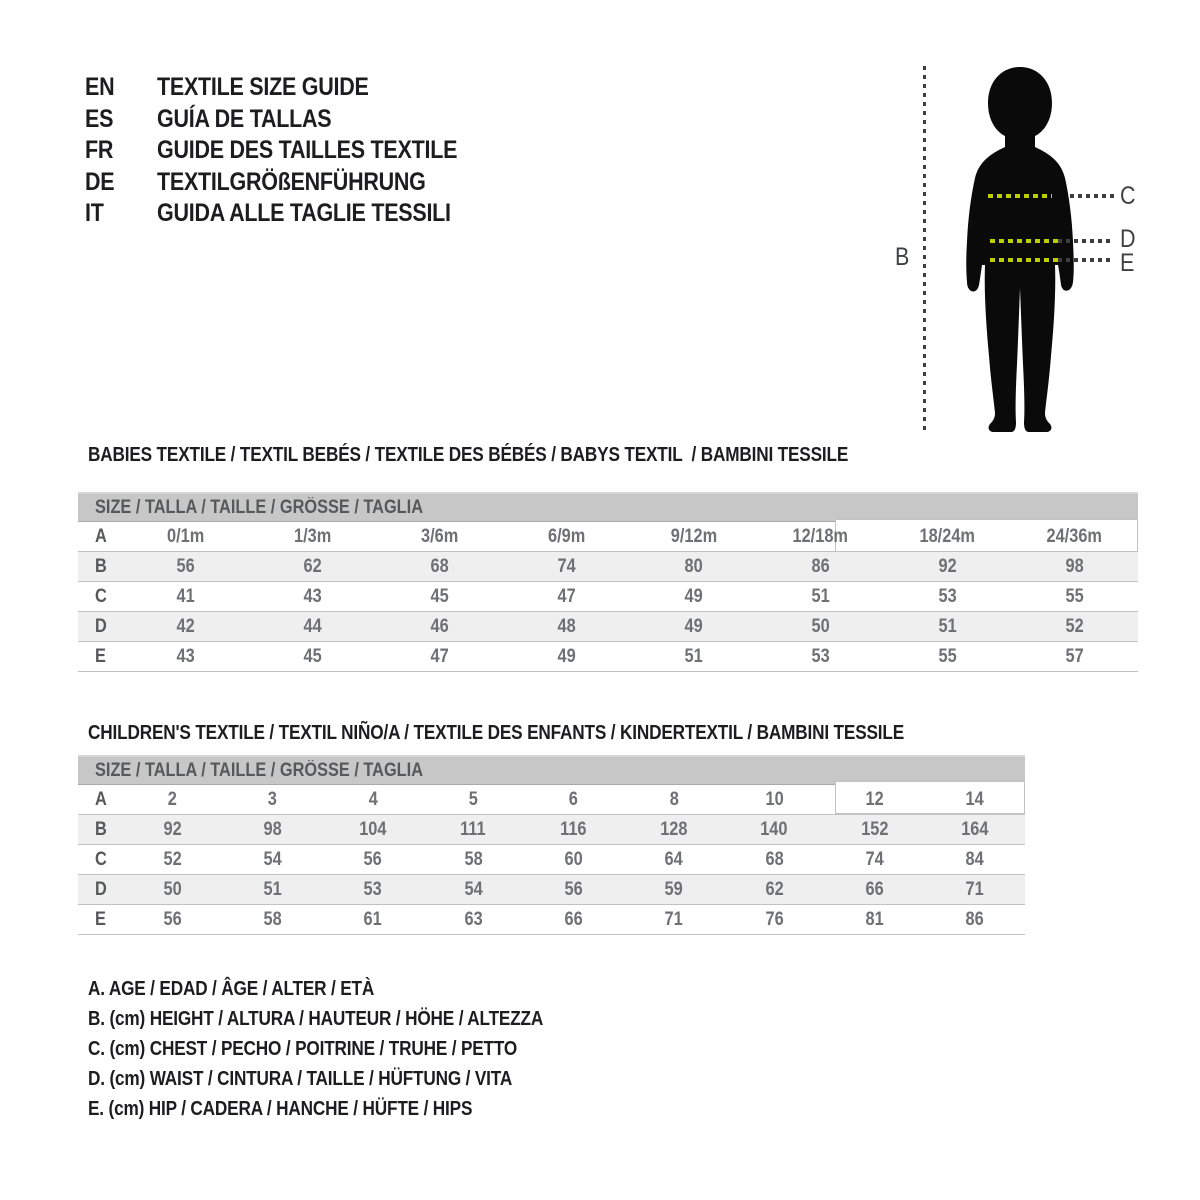  Describe the element at coordinates (608, 567) in the screenshot. I see `table-row: B 56 62 68 74 80 86 92 98` at that location.